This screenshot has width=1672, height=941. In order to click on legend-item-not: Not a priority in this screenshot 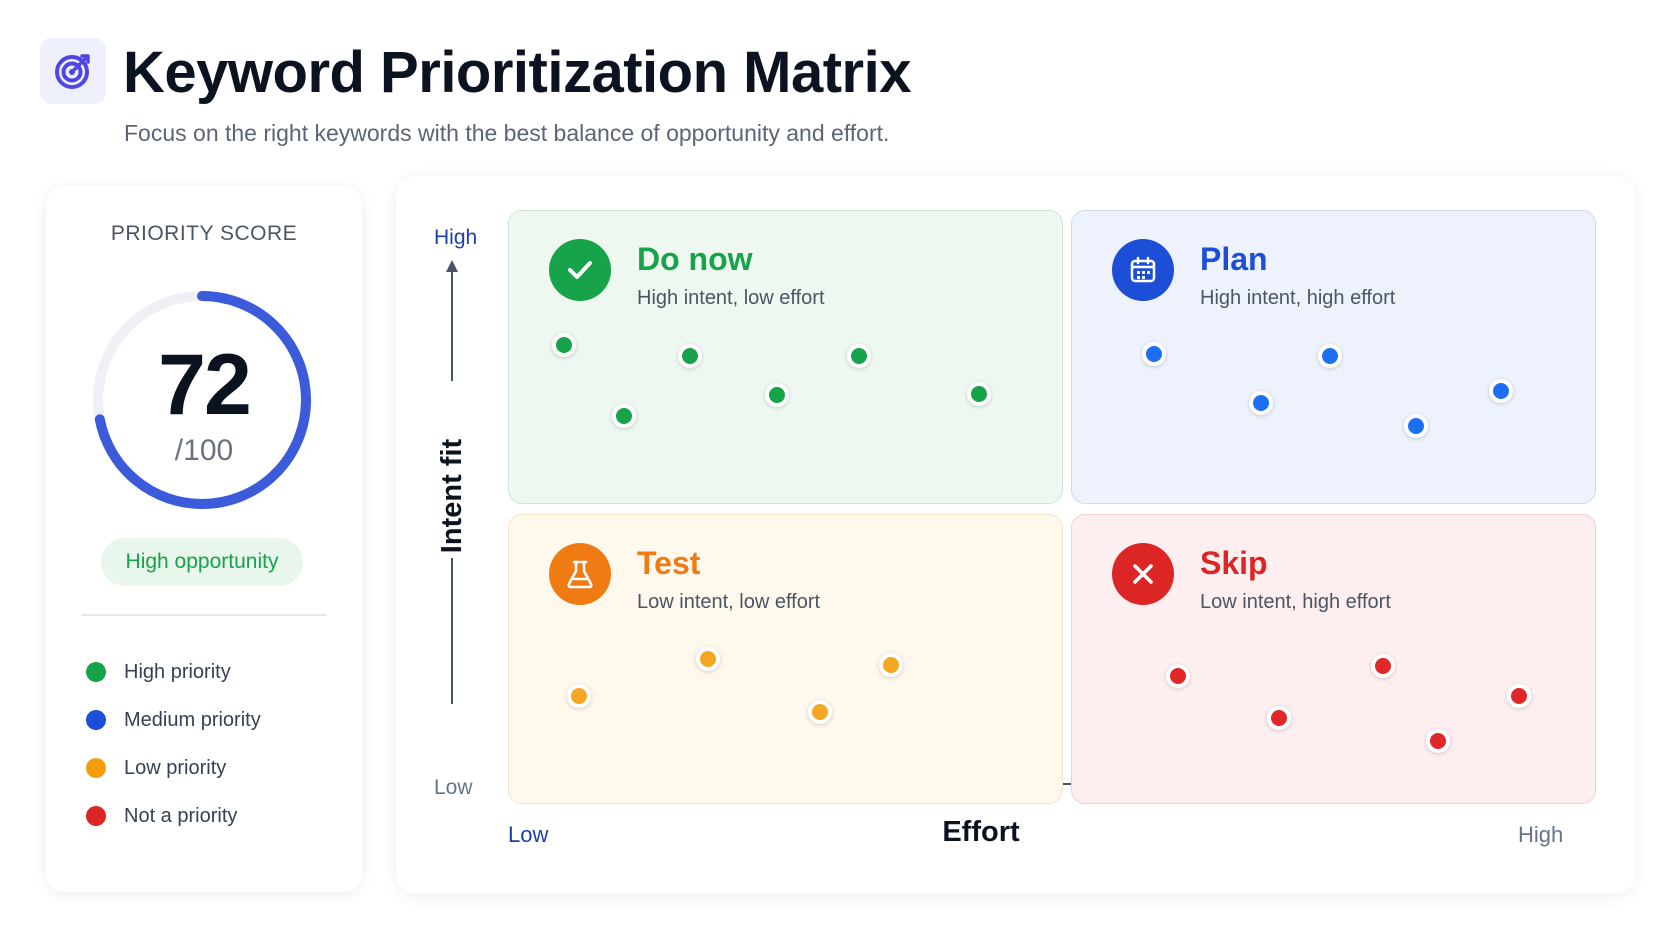, I will do `click(173, 816)`.